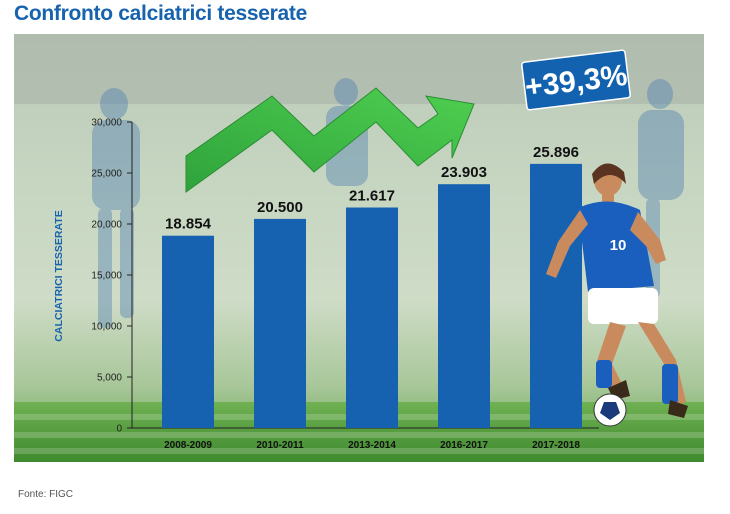 The width and height of the screenshot is (730, 514). Describe the element at coordinates (160, 13) in the screenshot. I see `chart-title: Confronto calciatrici tesserate` at that location.